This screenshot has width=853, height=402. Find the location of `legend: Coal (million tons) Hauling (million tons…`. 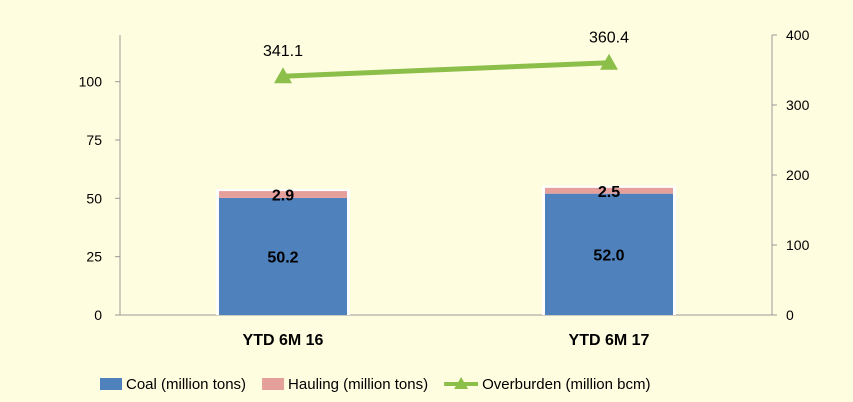

legend: Coal (million tons) Hauling (million tons… is located at coordinates (375, 384).